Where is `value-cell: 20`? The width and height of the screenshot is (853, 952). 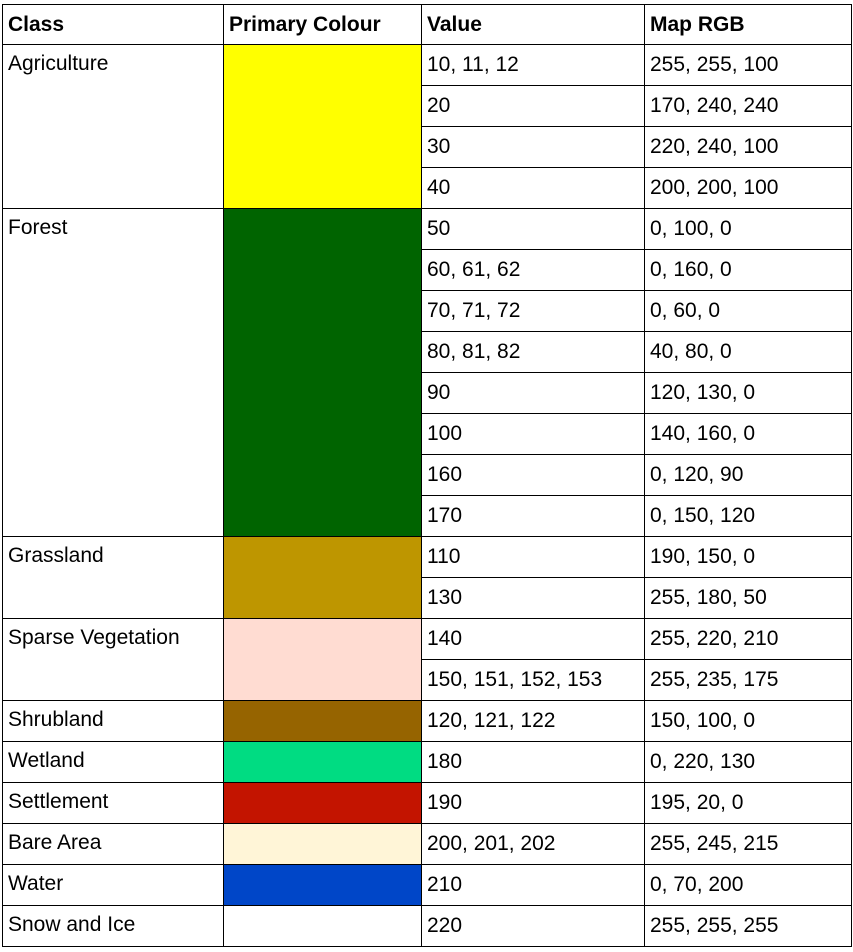 value-cell: 20 is located at coordinates (533, 106).